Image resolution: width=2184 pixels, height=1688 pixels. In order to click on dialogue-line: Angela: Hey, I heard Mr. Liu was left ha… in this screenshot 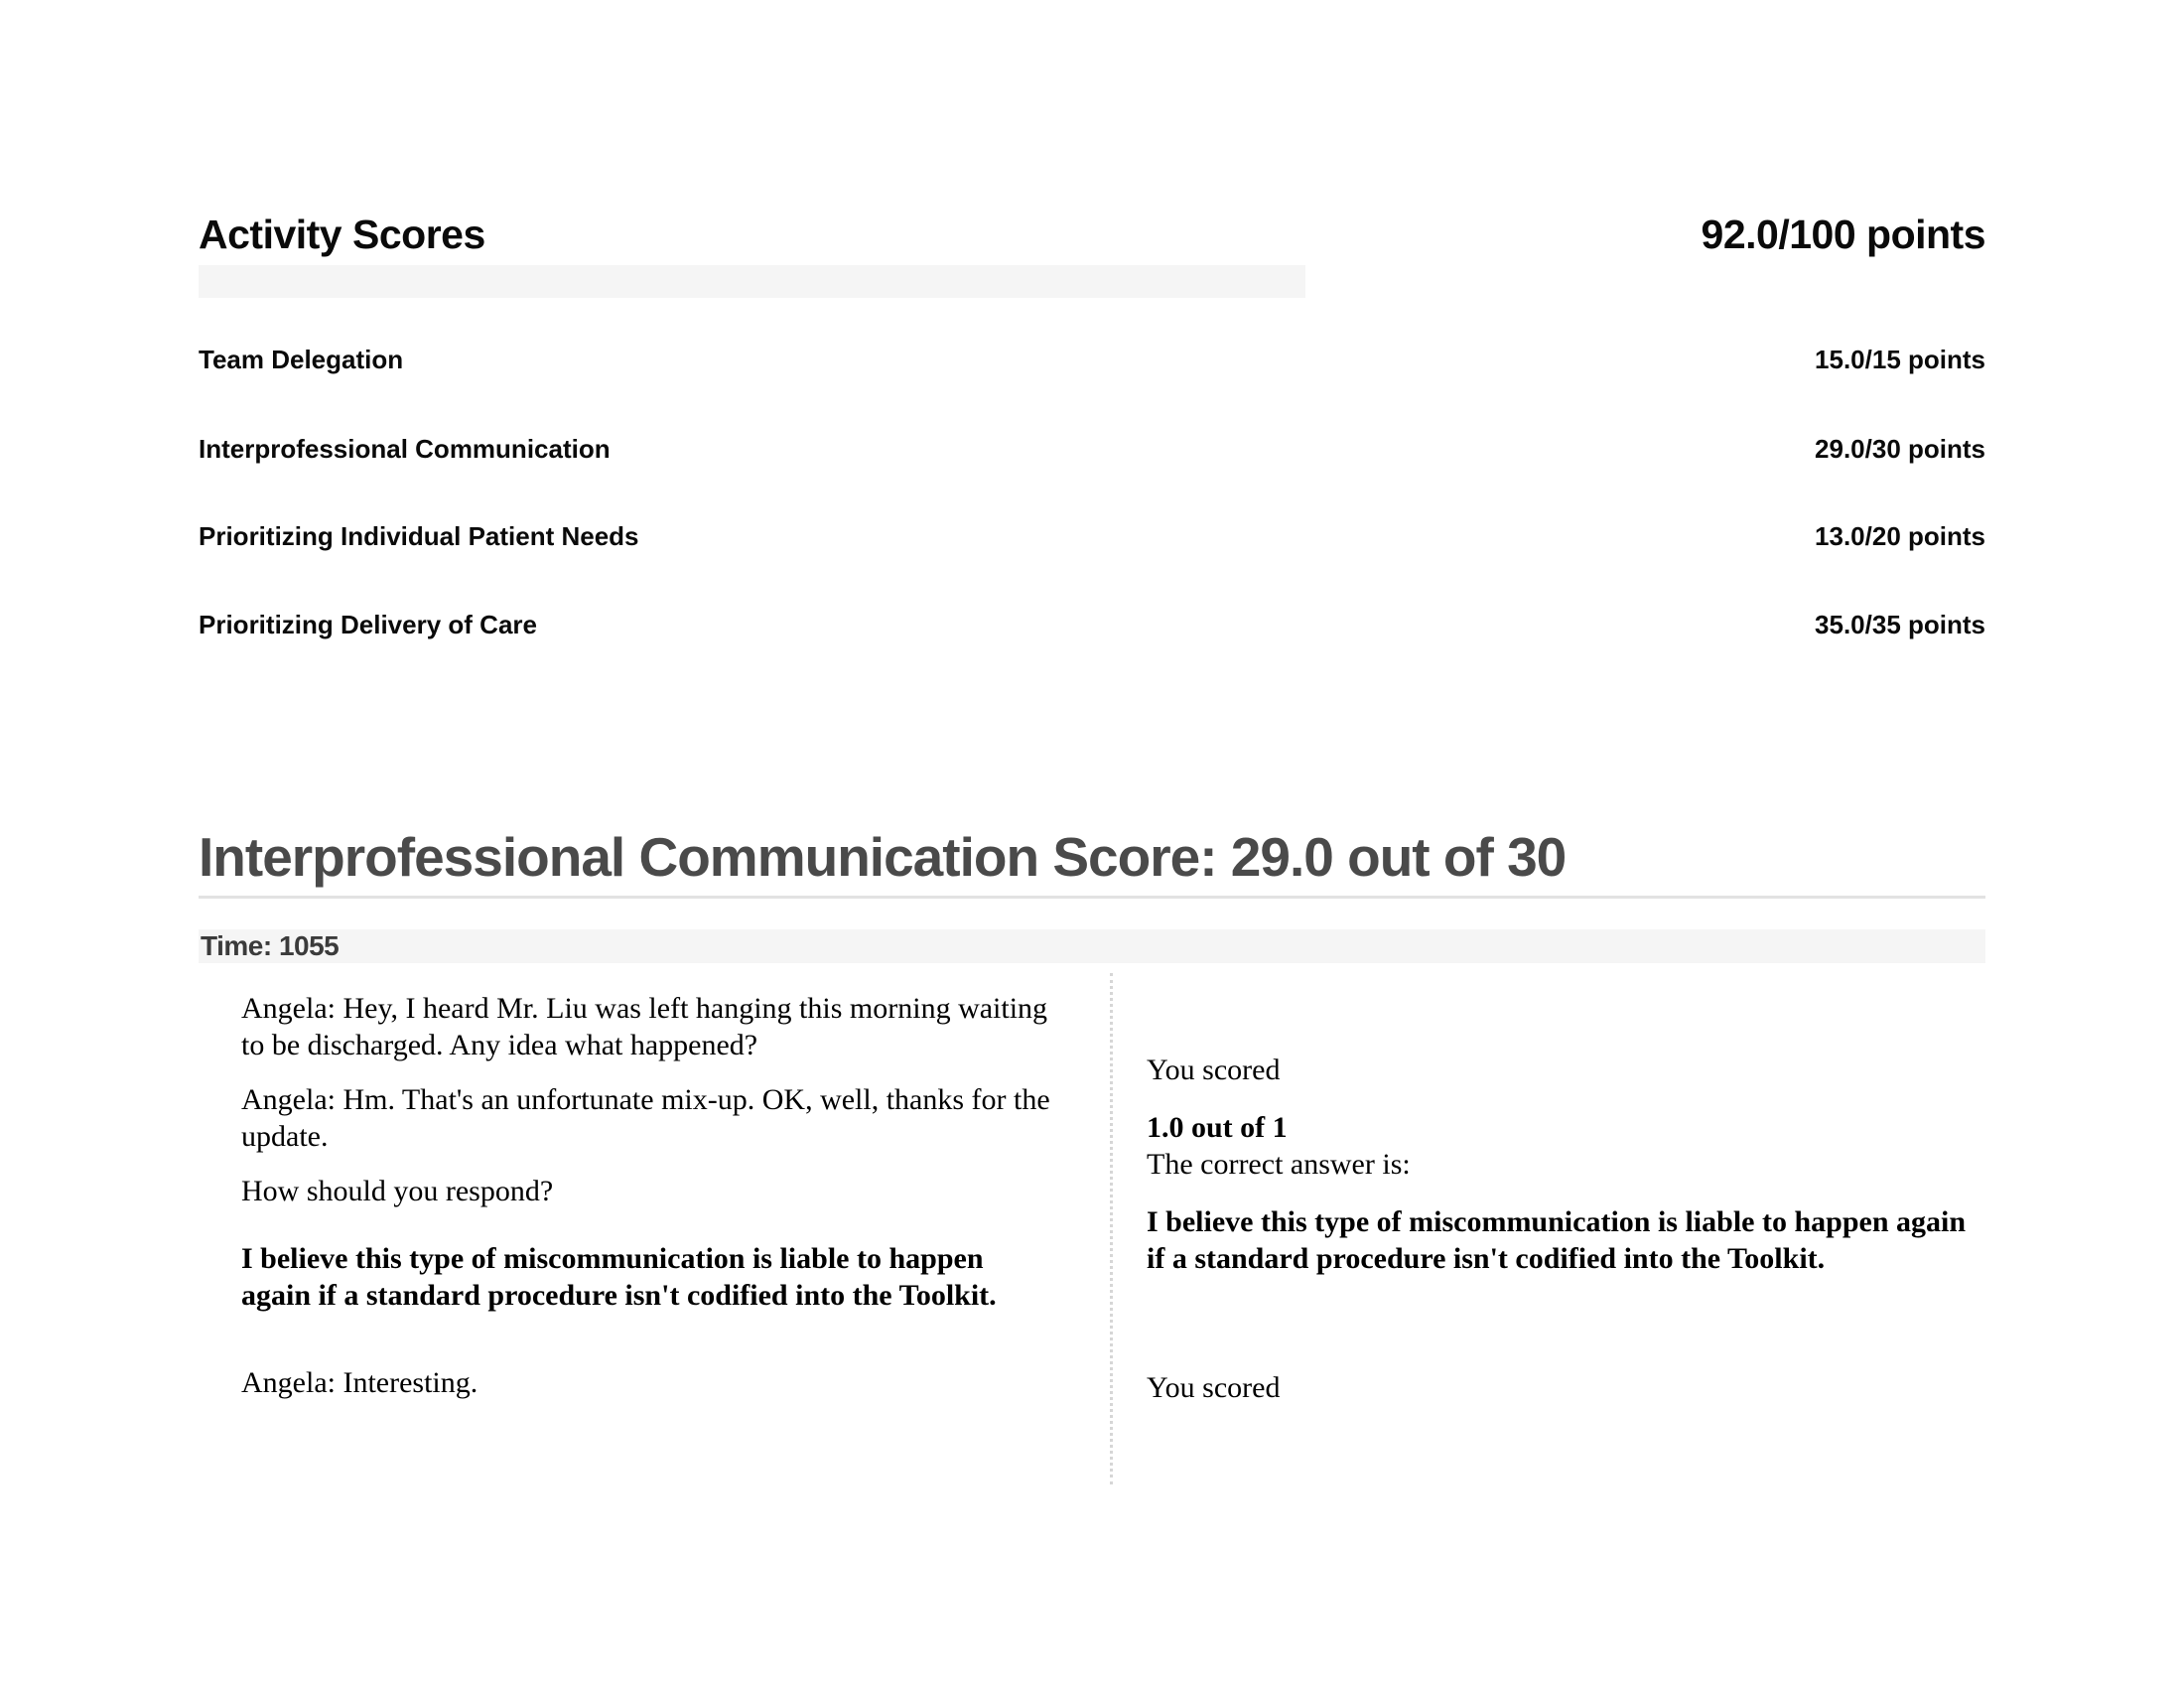, I will do `click(644, 1026)`.